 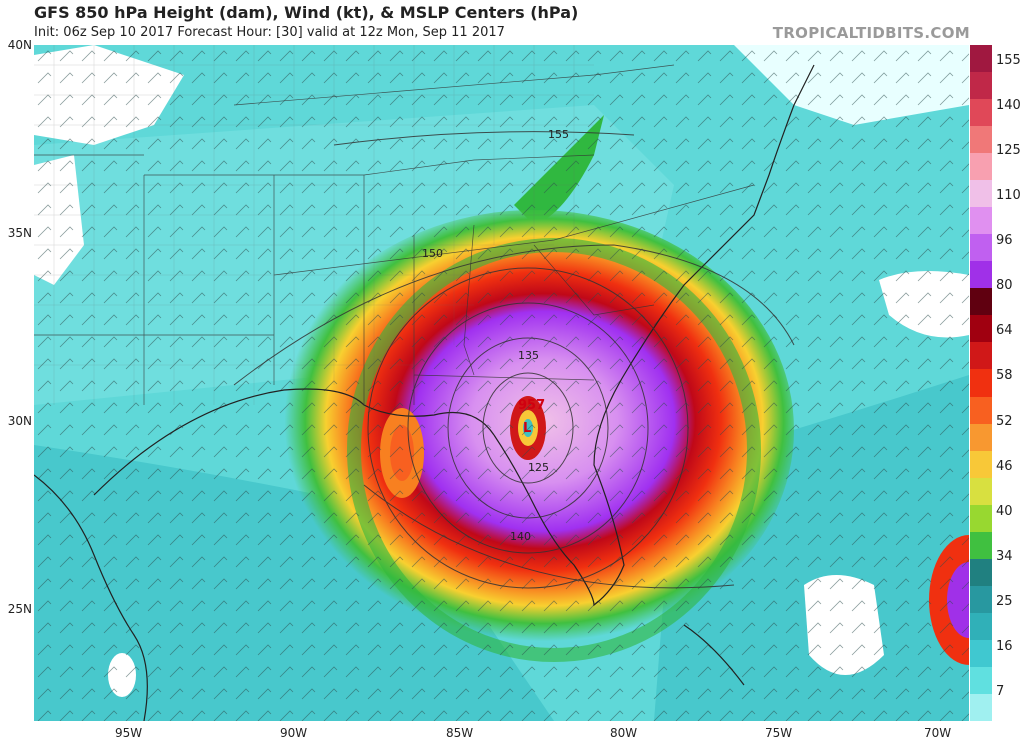 I want to click on colorbar-label: 155, so click(x=1008, y=60).